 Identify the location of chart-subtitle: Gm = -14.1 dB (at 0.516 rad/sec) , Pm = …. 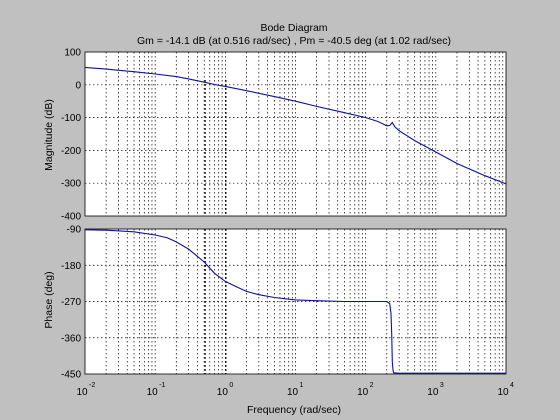
(294, 41).